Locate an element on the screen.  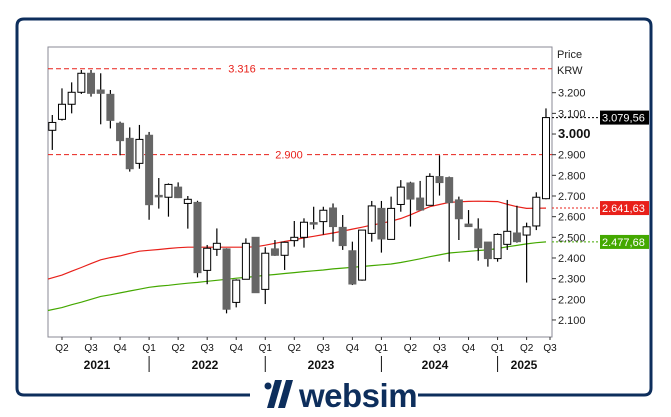
x-year-label: 2021 is located at coordinates (97, 365).